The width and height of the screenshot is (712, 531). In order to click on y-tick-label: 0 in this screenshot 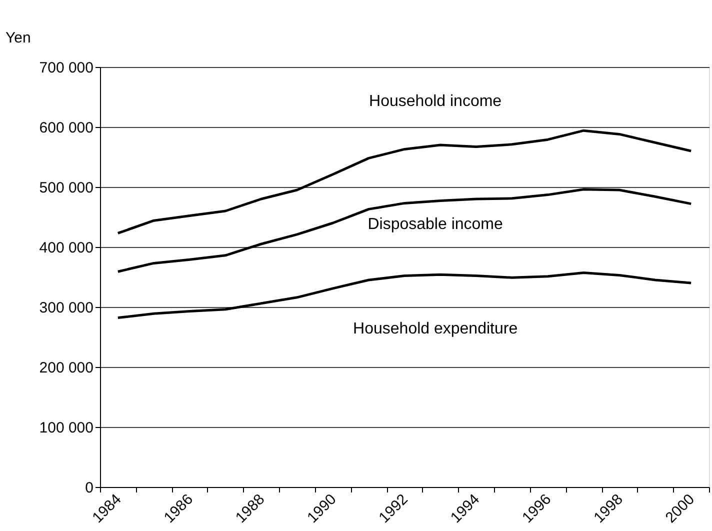, I will do `click(89, 488)`.